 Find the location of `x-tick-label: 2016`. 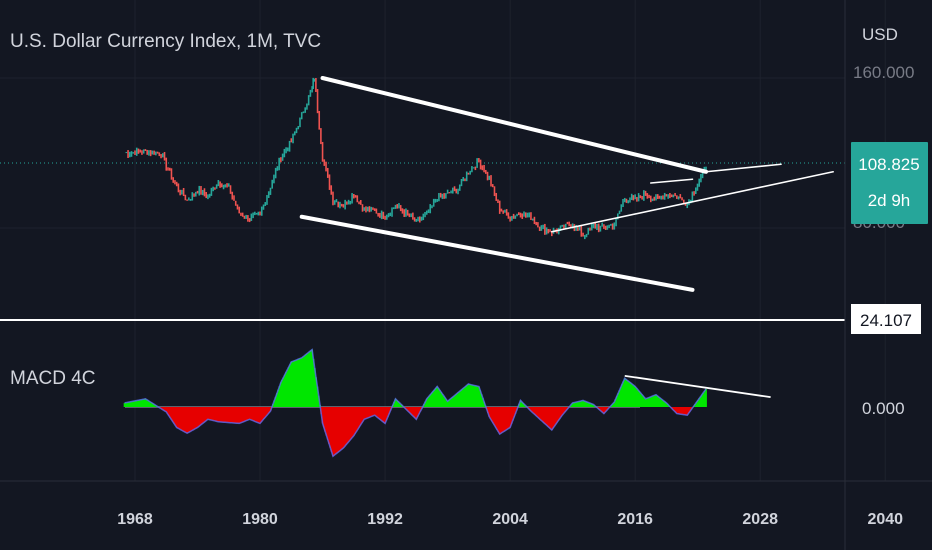

x-tick-label: 2016 is located at coordinates (635, 519).